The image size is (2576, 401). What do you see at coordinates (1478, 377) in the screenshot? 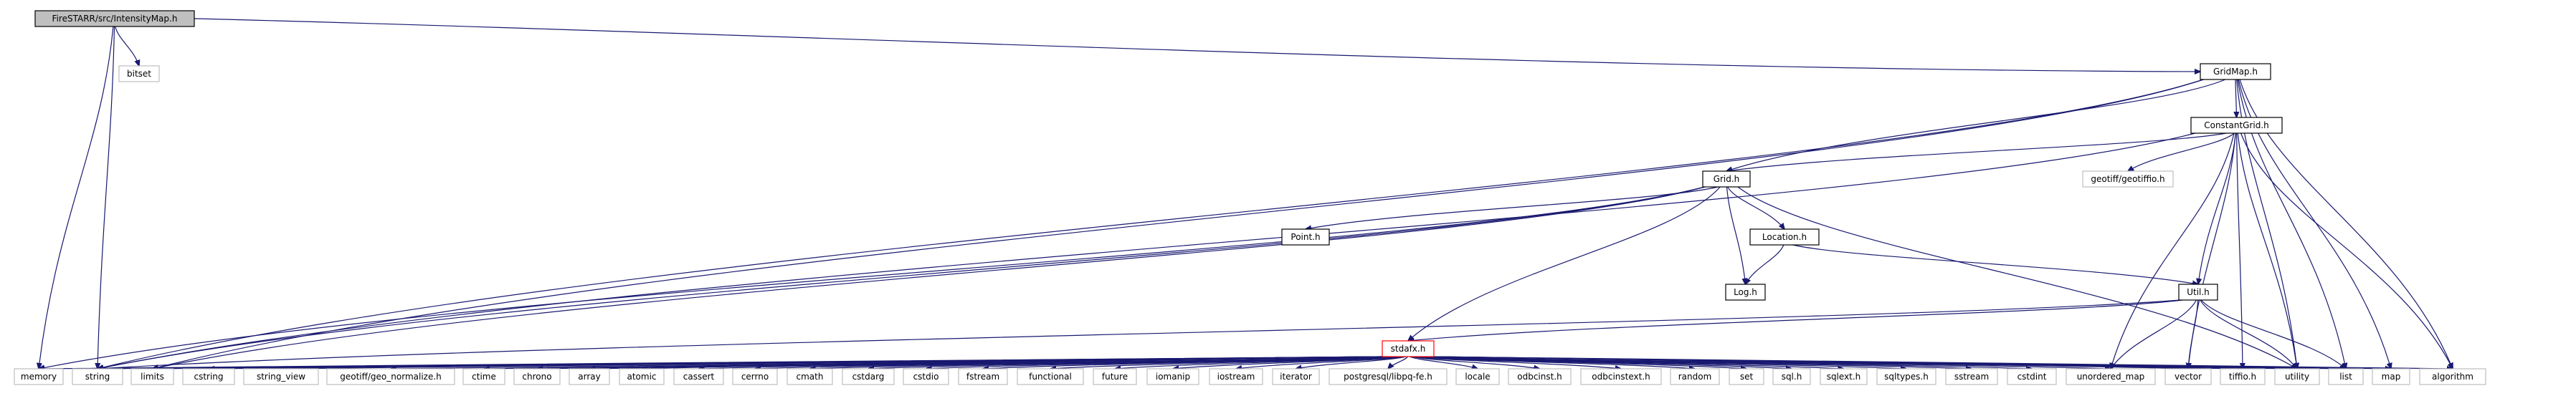
I see `node-label: locale` at bounding box center [1478, 377].